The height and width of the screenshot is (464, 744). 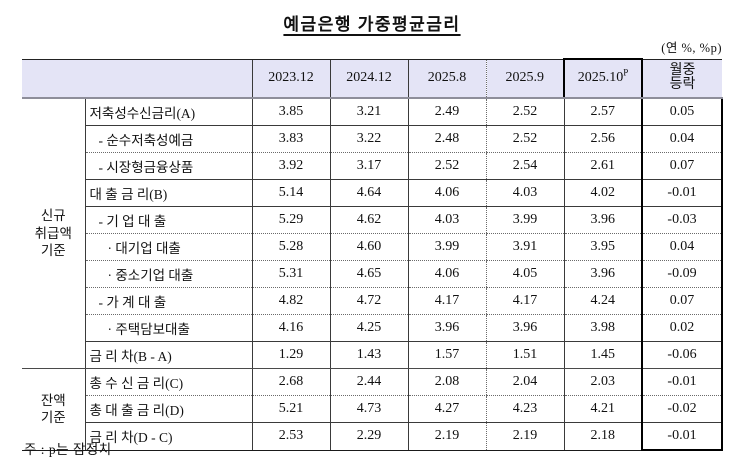 What do you see at coordinates (290, 220) in the screenshot?
I see `value-cell: 5.29` at bounding box center [290, 220].